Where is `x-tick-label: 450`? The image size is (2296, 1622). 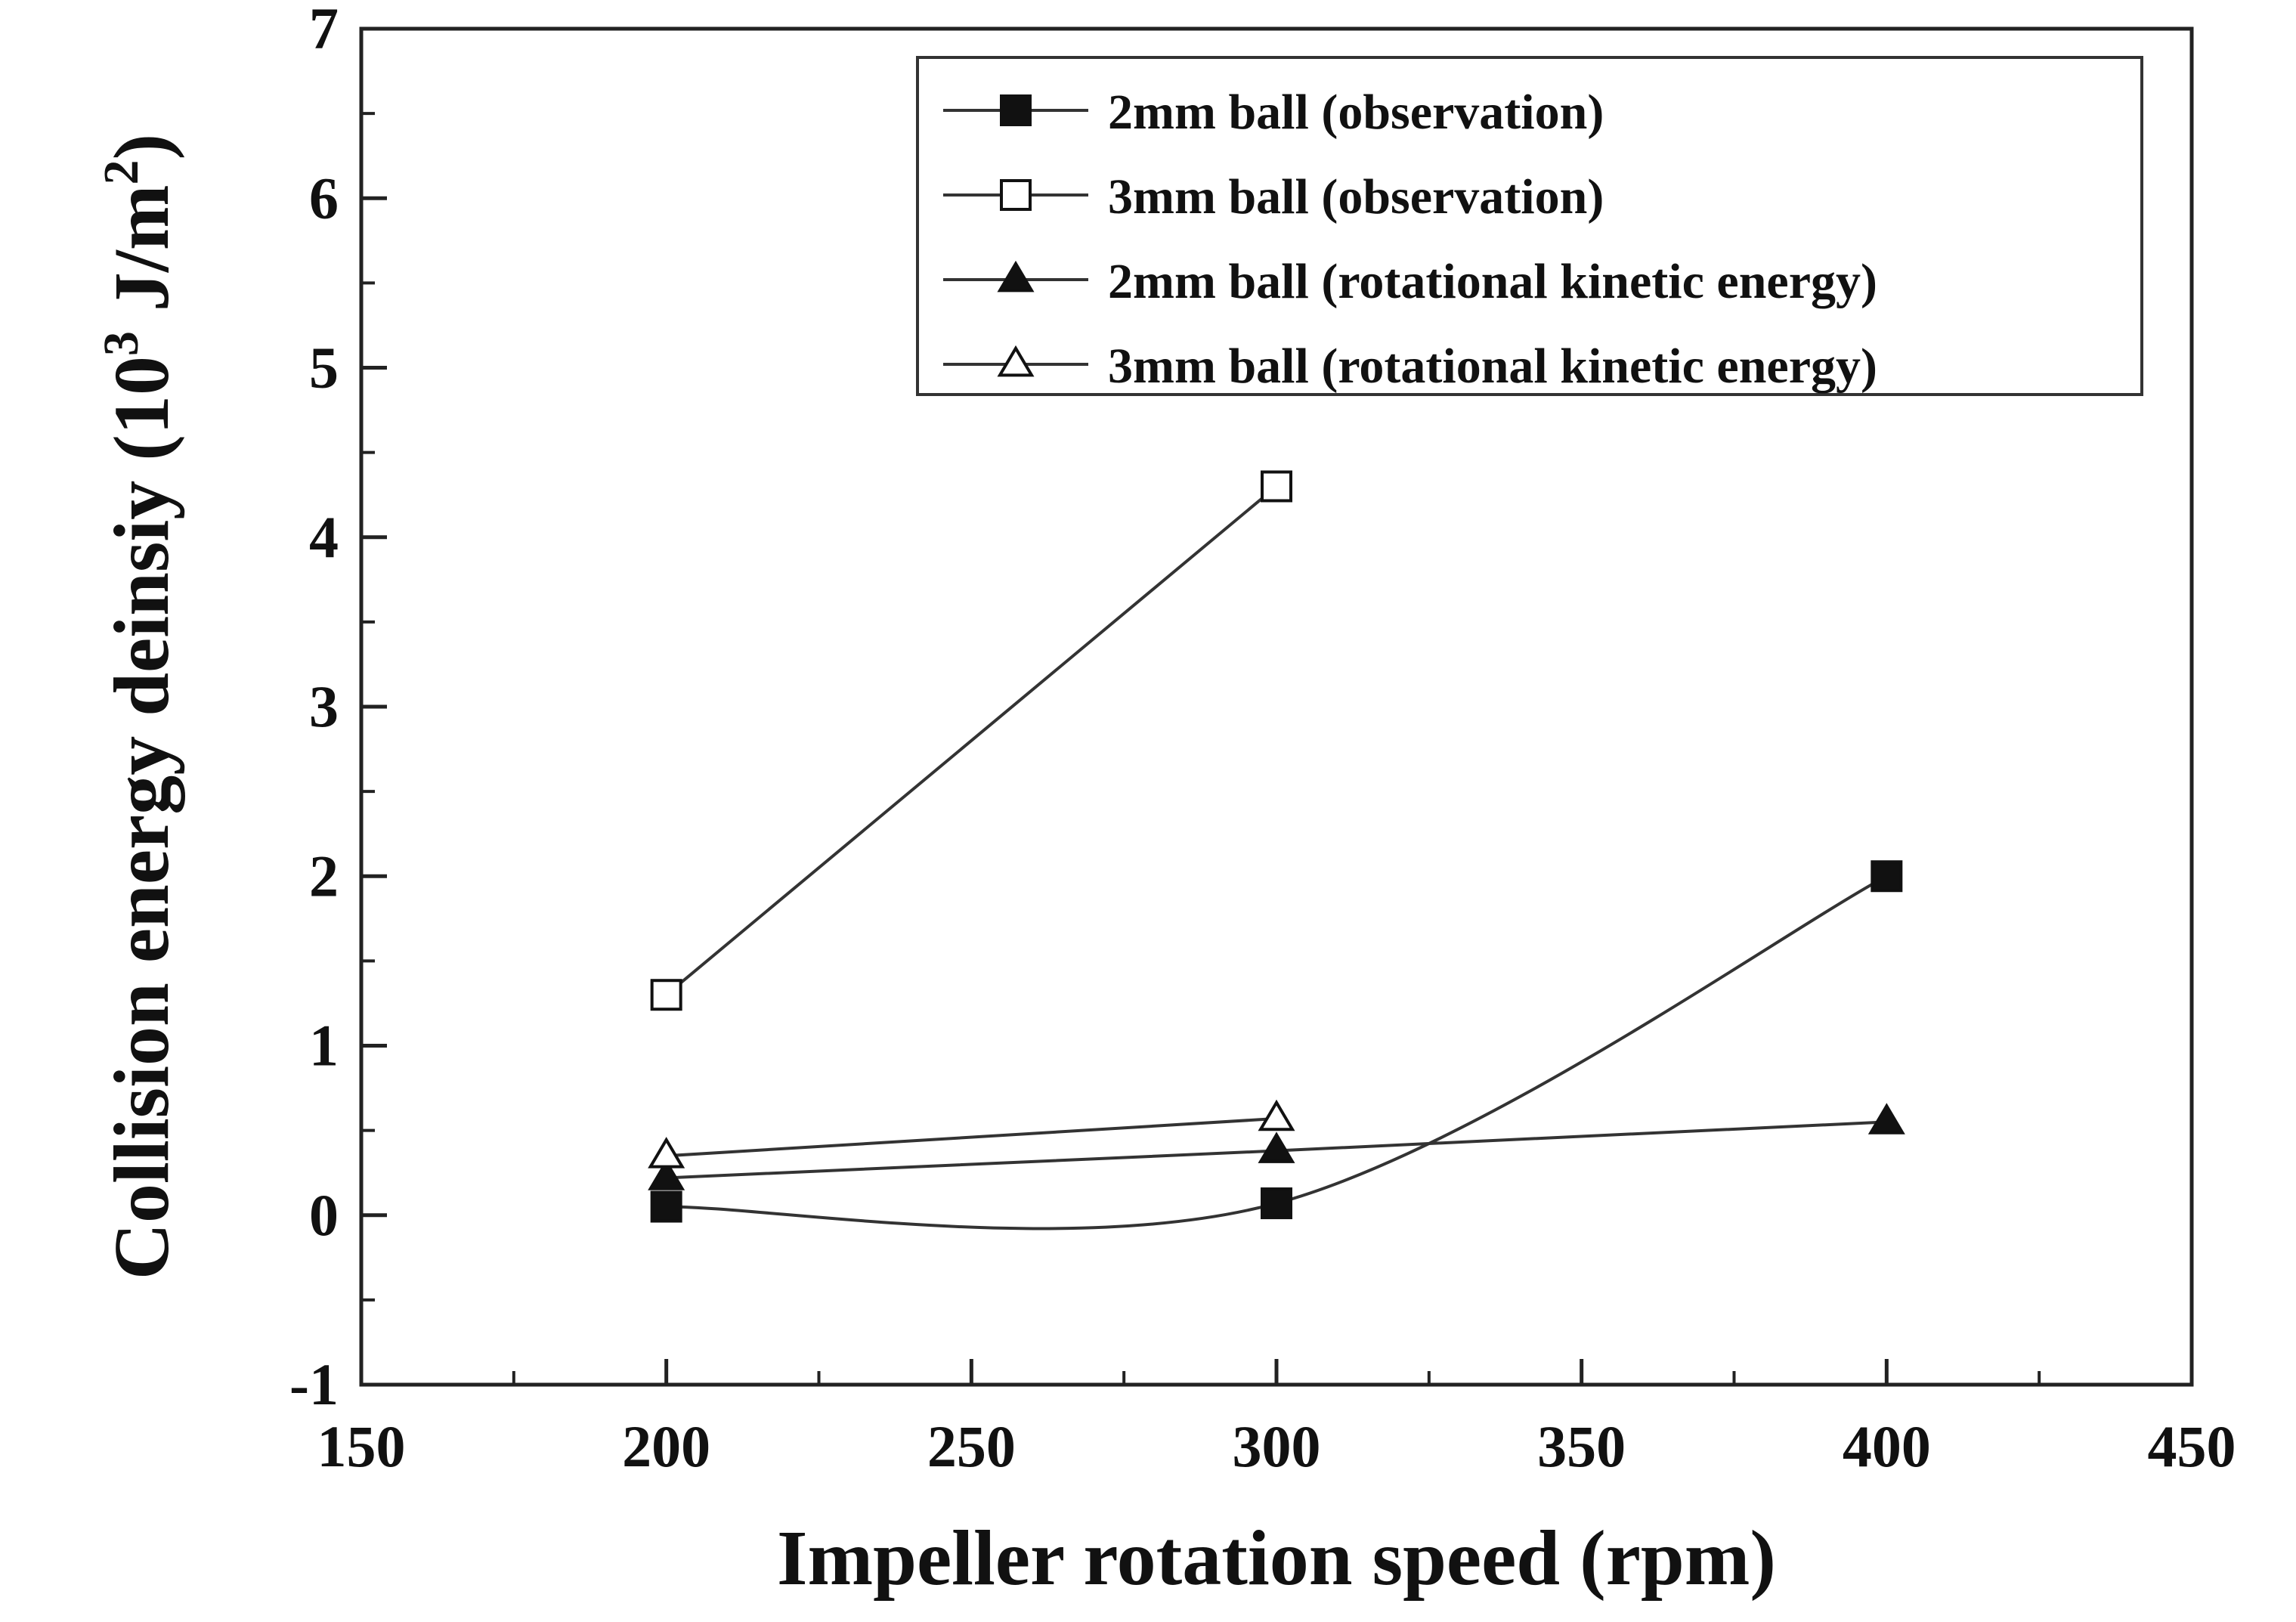
x-tick-label: 450 is located at coordinates (2192, 1446).